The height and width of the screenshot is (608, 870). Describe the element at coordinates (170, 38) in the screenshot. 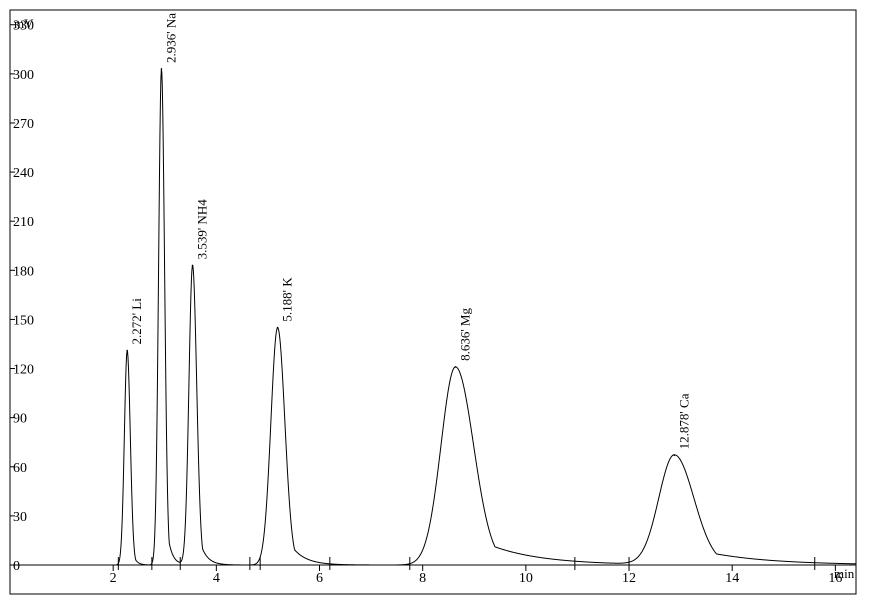

I see `peak-label: 2.936' Na` at that location.